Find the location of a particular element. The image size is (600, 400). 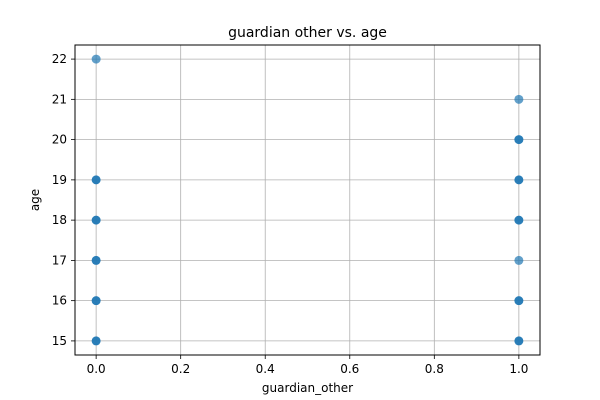

y-tick-label: 18 is located at coordinates (59, 220).